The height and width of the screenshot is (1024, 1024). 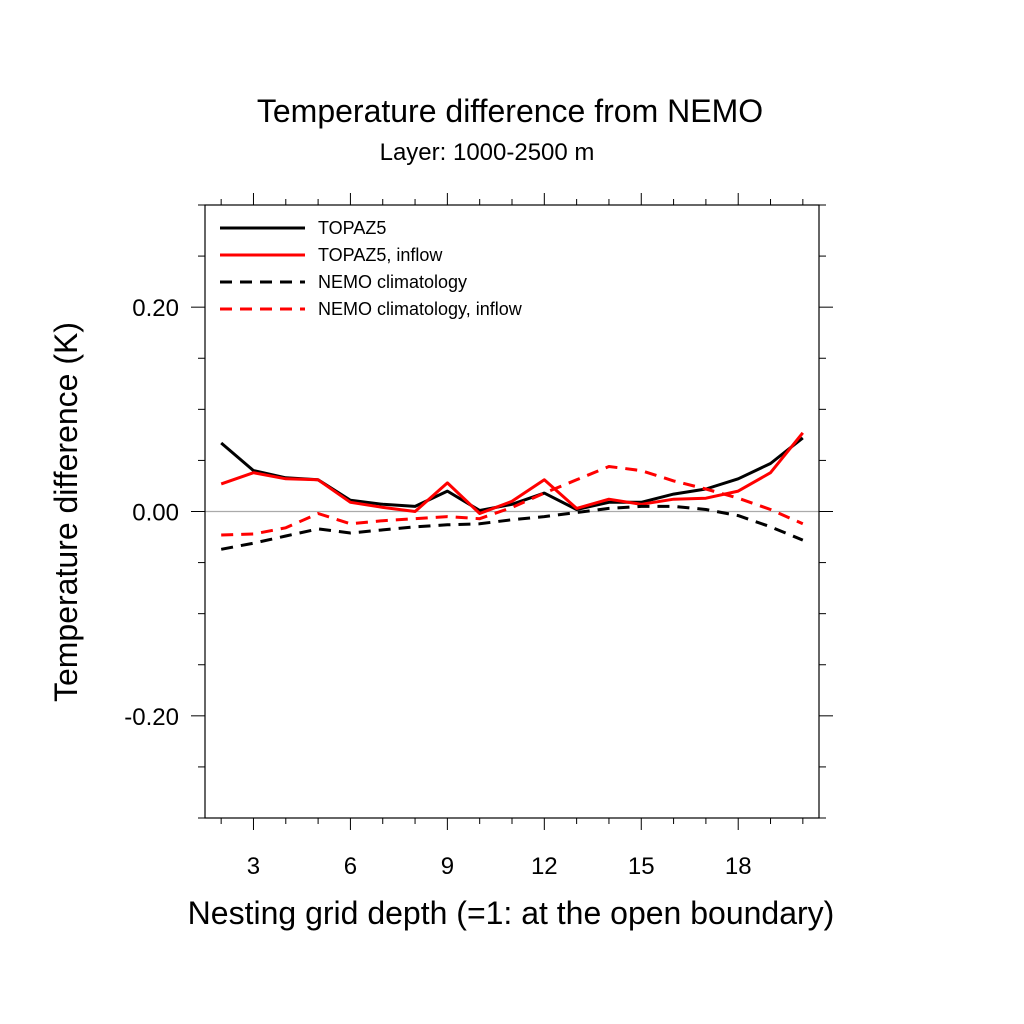 I want to click on legend-label-1: TOPAZ5, so click(x=352, y=228).